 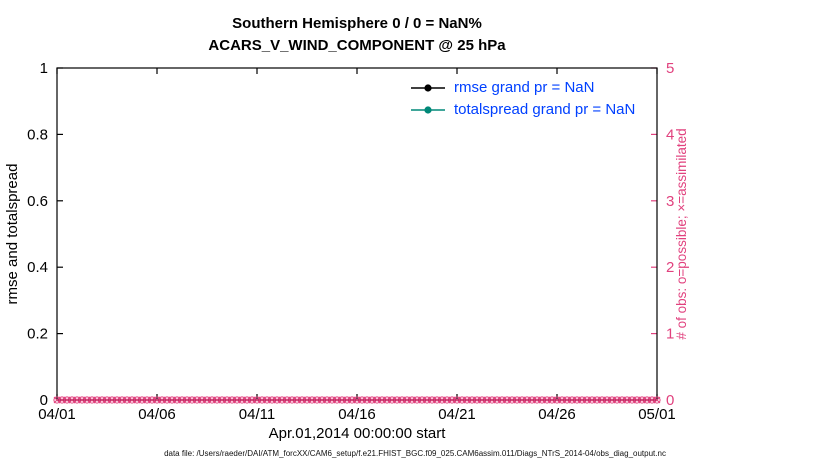 What do you see at coordinates (670, 68) in the screenshot?
I see `right-tick-label: 5` at bounding box center [670, 68].